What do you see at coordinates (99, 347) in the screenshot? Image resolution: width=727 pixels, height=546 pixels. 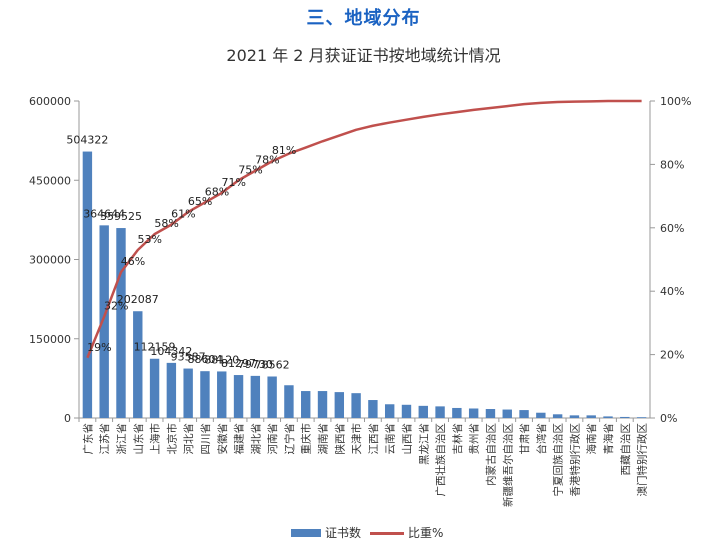 I see `line-data-label: 19%` at bounding box center [99, 347].